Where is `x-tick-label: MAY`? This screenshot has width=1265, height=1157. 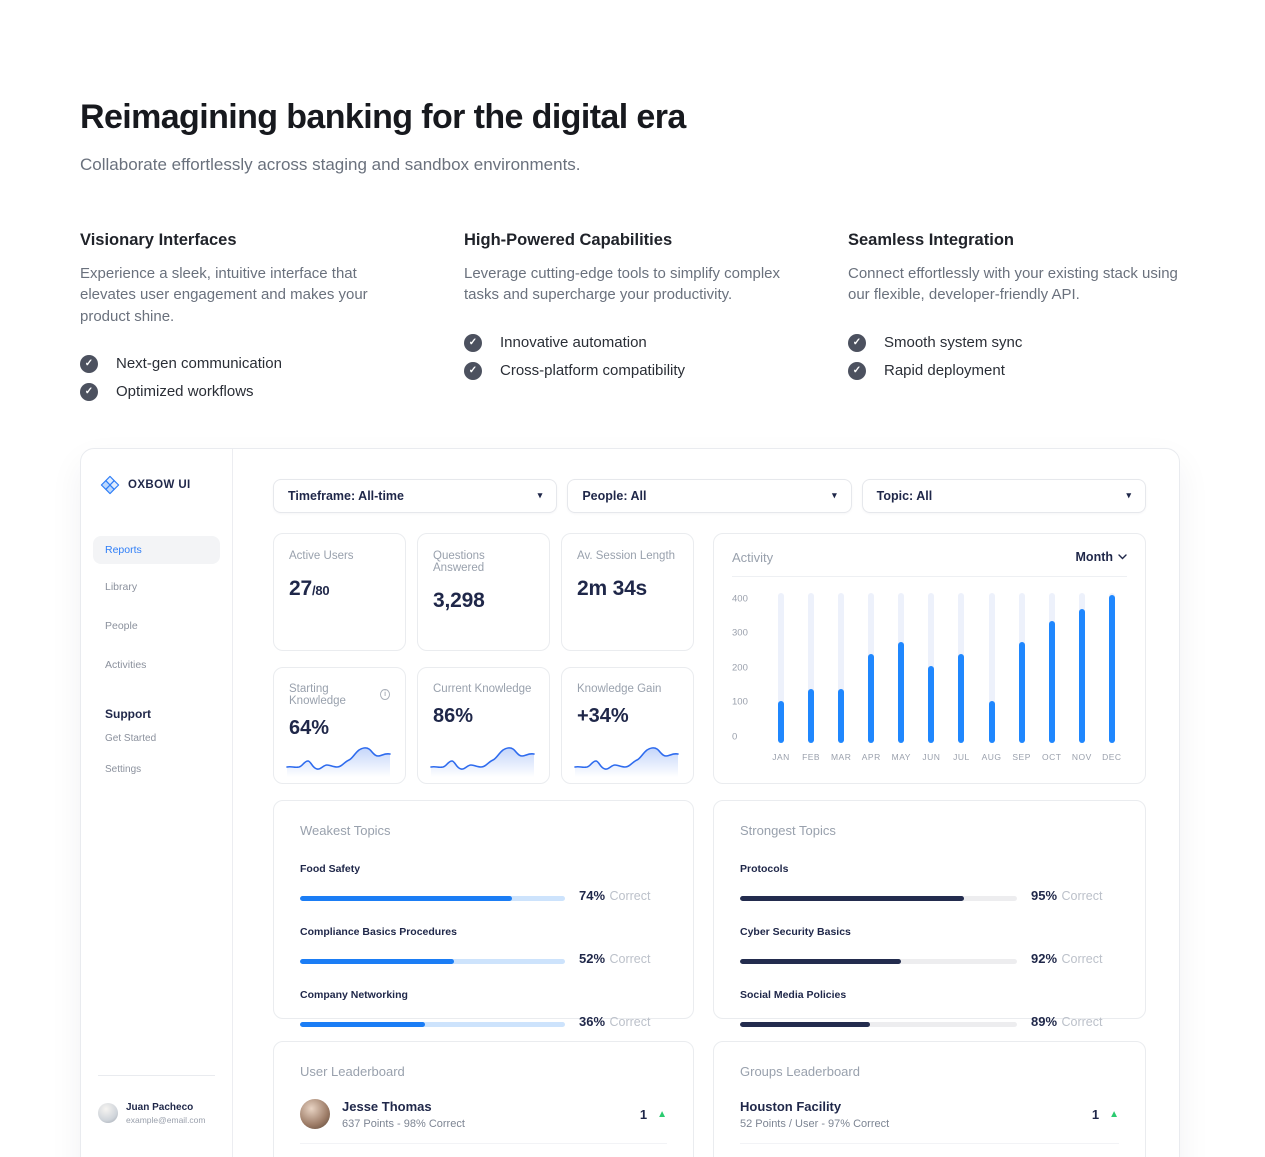 x-tick-label: MAY is located at coordinates (901, 756).